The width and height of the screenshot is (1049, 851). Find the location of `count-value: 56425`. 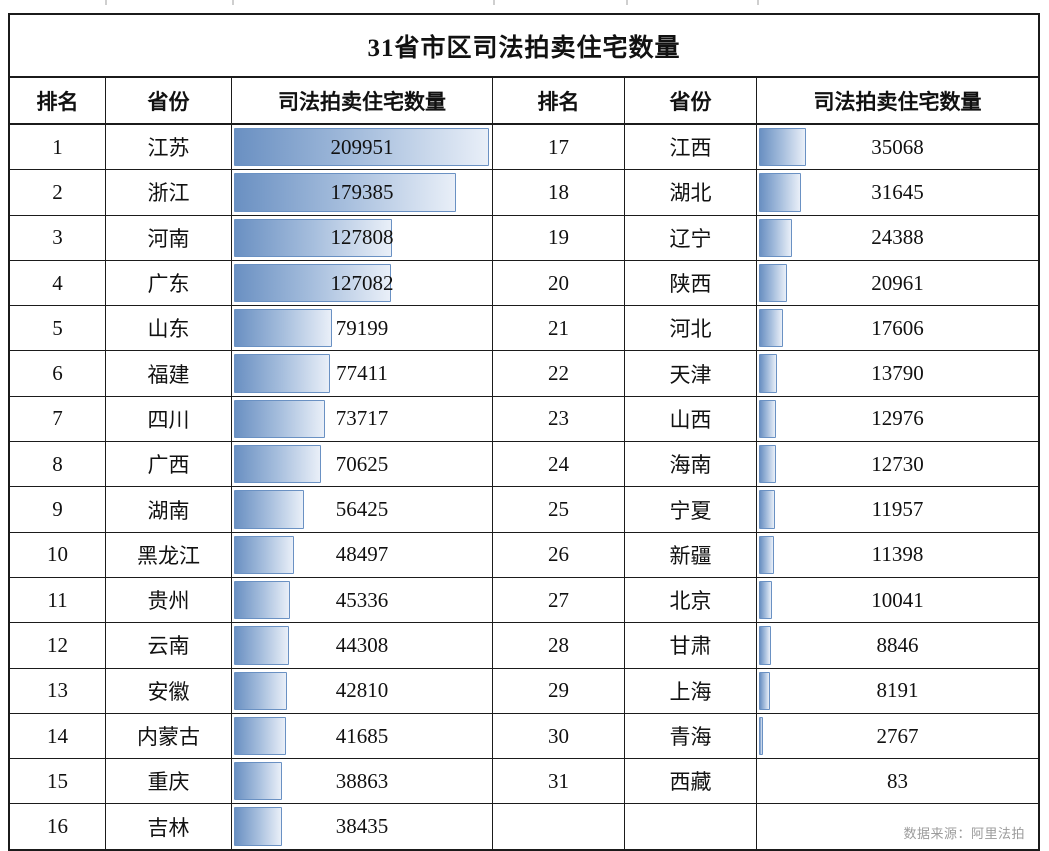

count-value: 56425 is located at coordinates (362, 509).